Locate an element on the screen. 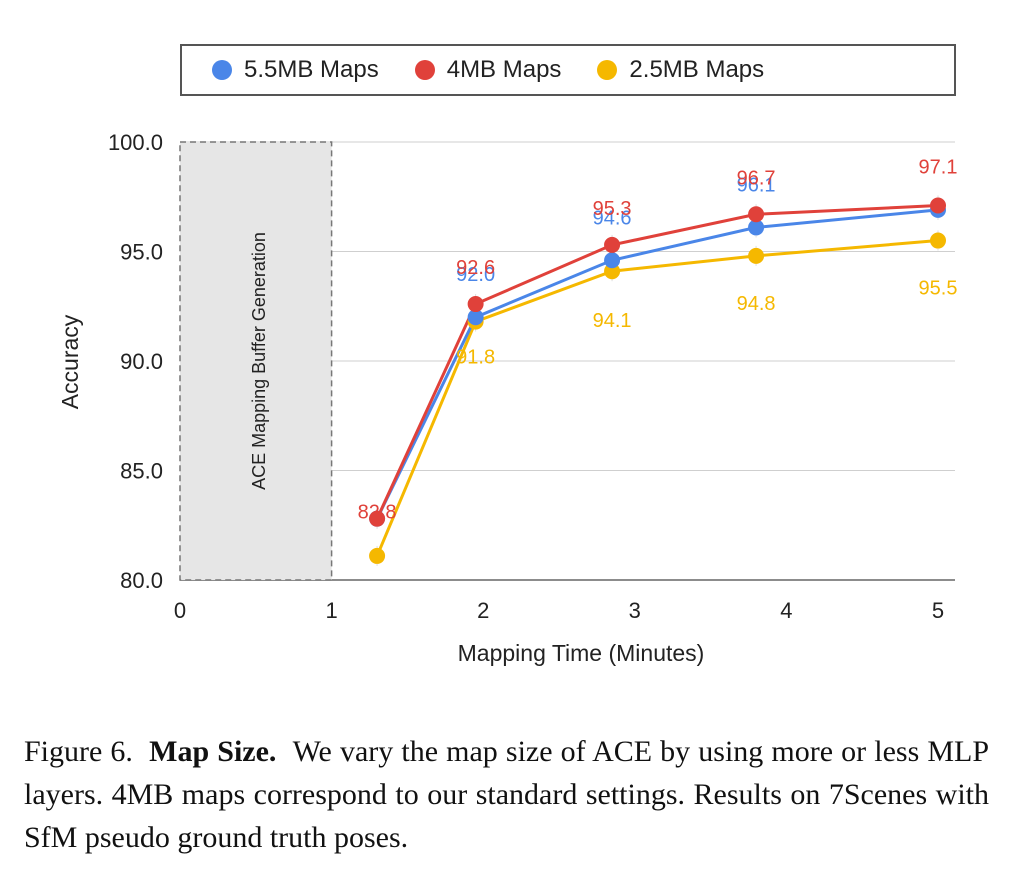 This screenshot has width=1011, height=883. data-label-1-2: 95.3 is located at coordinates (612, 209).